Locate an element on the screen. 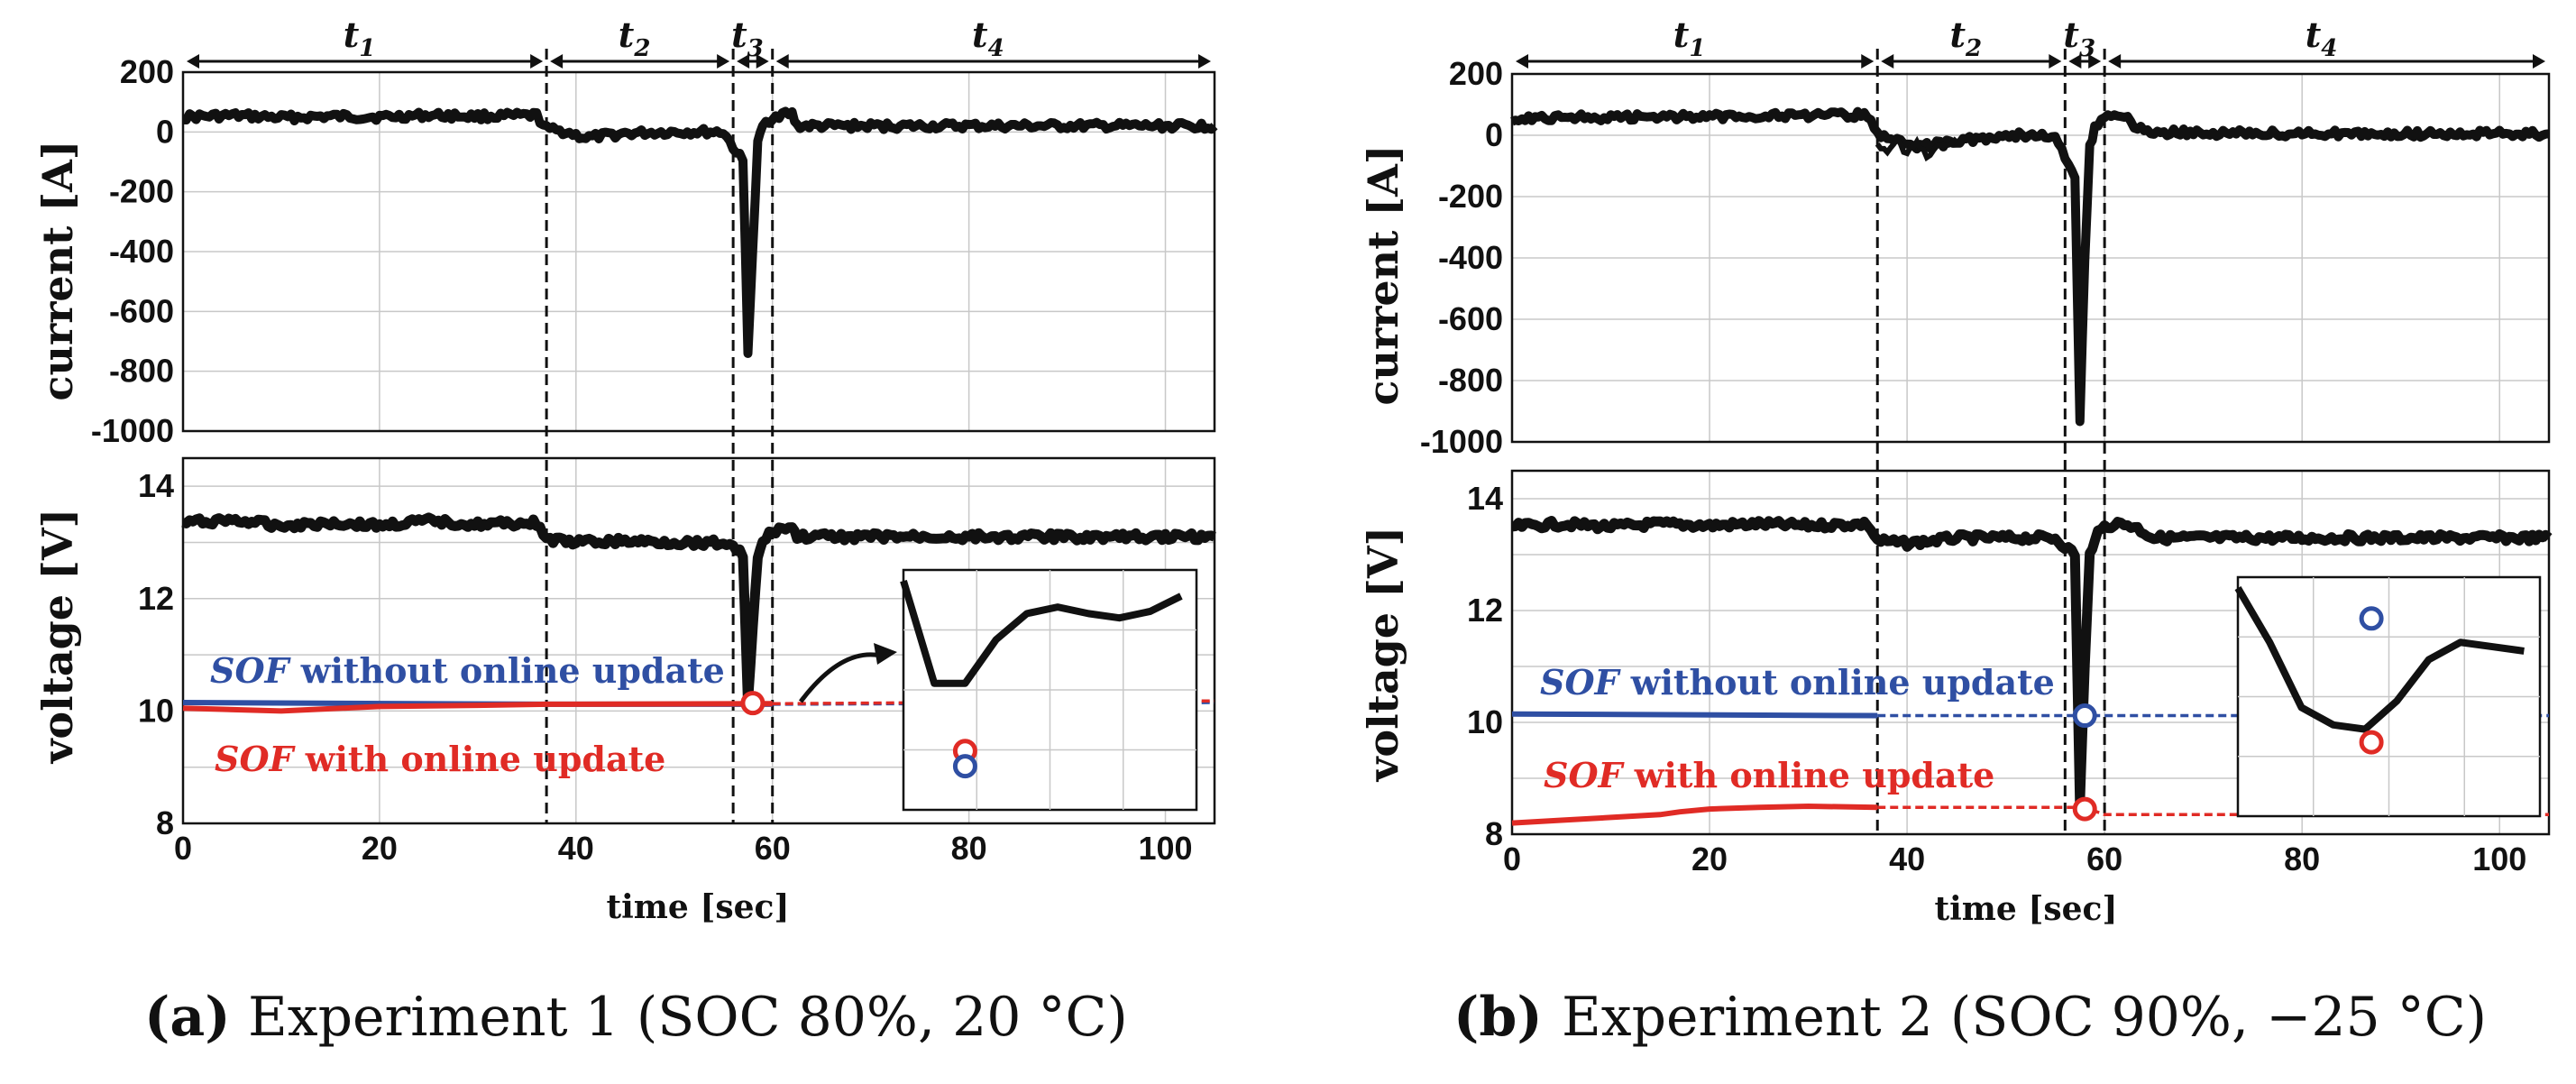 This screenshot has height=1084, width=2576. caption-letter: (a) is located at coordinates (187, 1017).